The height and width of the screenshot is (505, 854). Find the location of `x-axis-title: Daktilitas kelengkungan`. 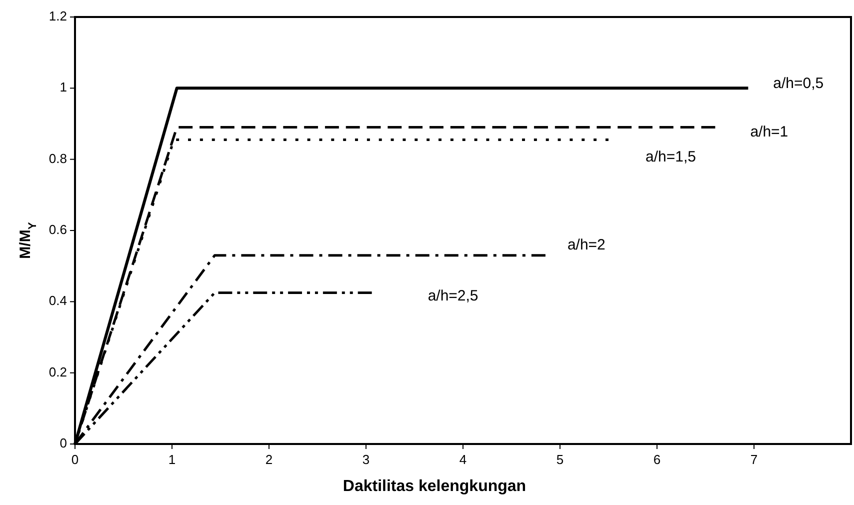

x-axis-title: Daktilitas kelengkungan is located at coordinates (434, 486).